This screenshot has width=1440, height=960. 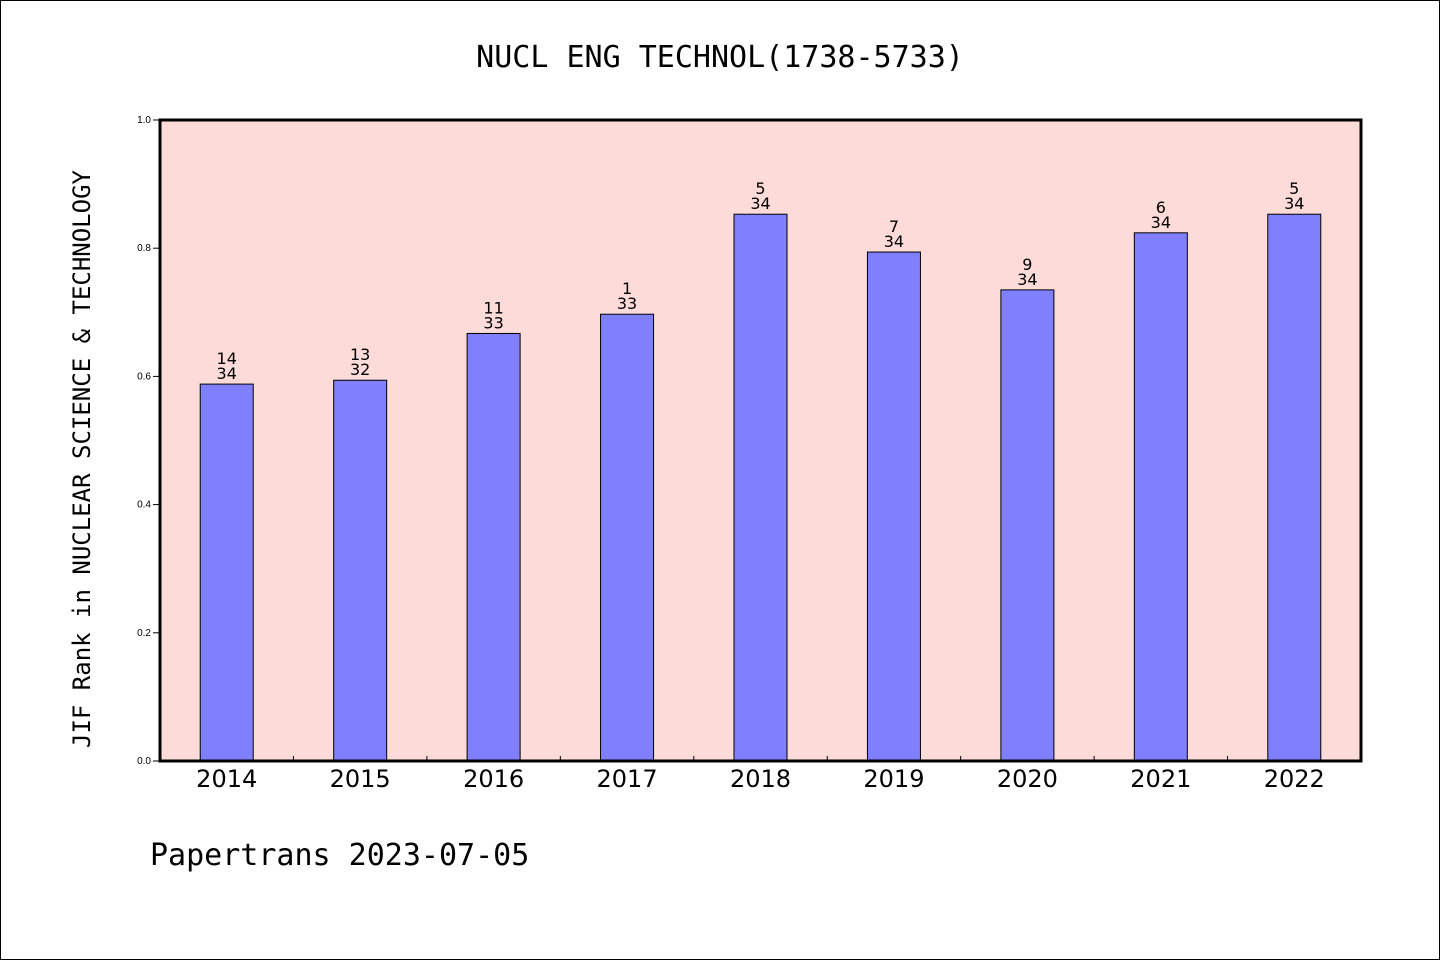 I want to click on bar-total-label-2019: 34, so click(x=894, y=241).